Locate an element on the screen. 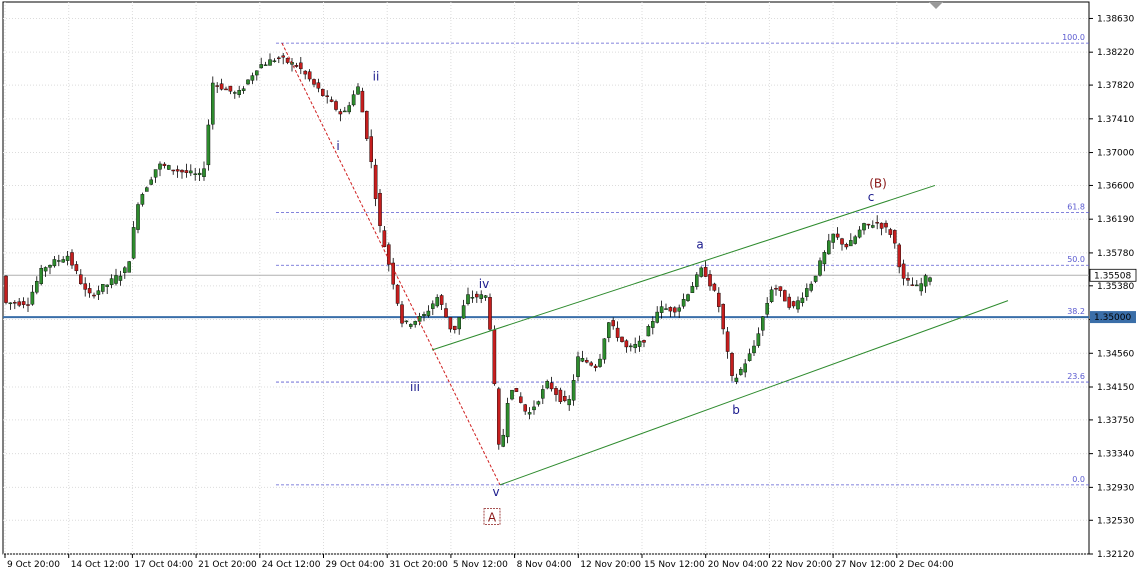 Image resolution: width=1139 pixels, height=573 pixels. chart-shift-marker is located at coordinates (936, 5).